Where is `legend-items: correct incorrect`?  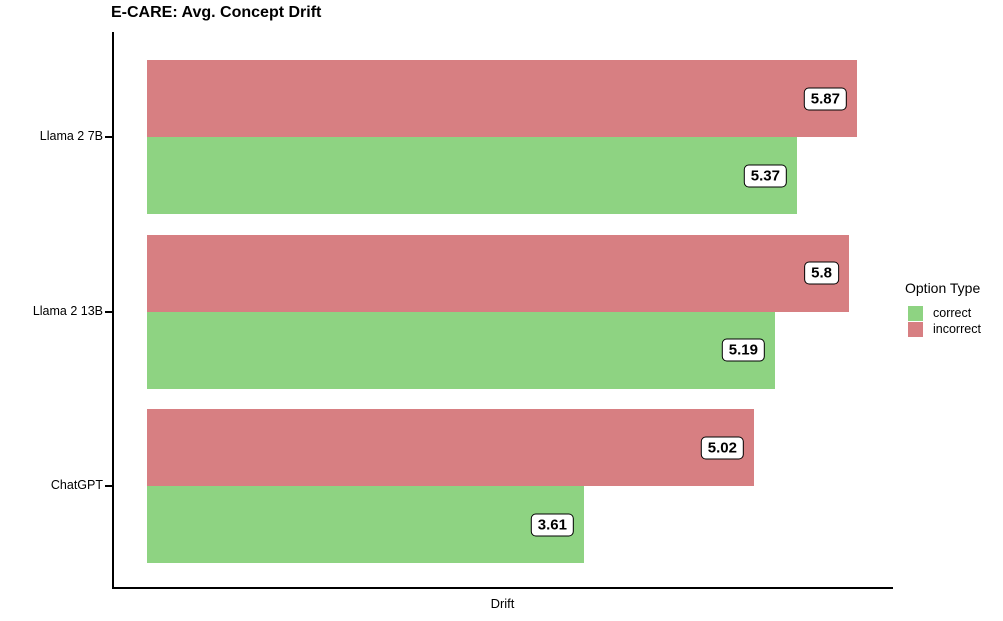
legend-items: correct incorrect is located at coordinates (943, 321).